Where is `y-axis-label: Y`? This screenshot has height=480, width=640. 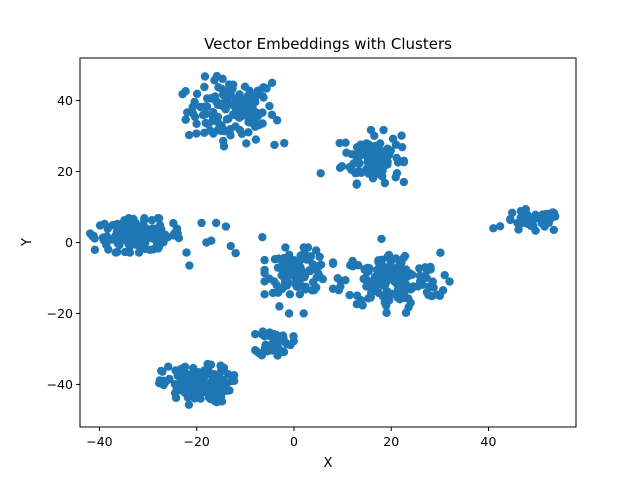
y-axis-label: Y is located at coordinates (27, 242).